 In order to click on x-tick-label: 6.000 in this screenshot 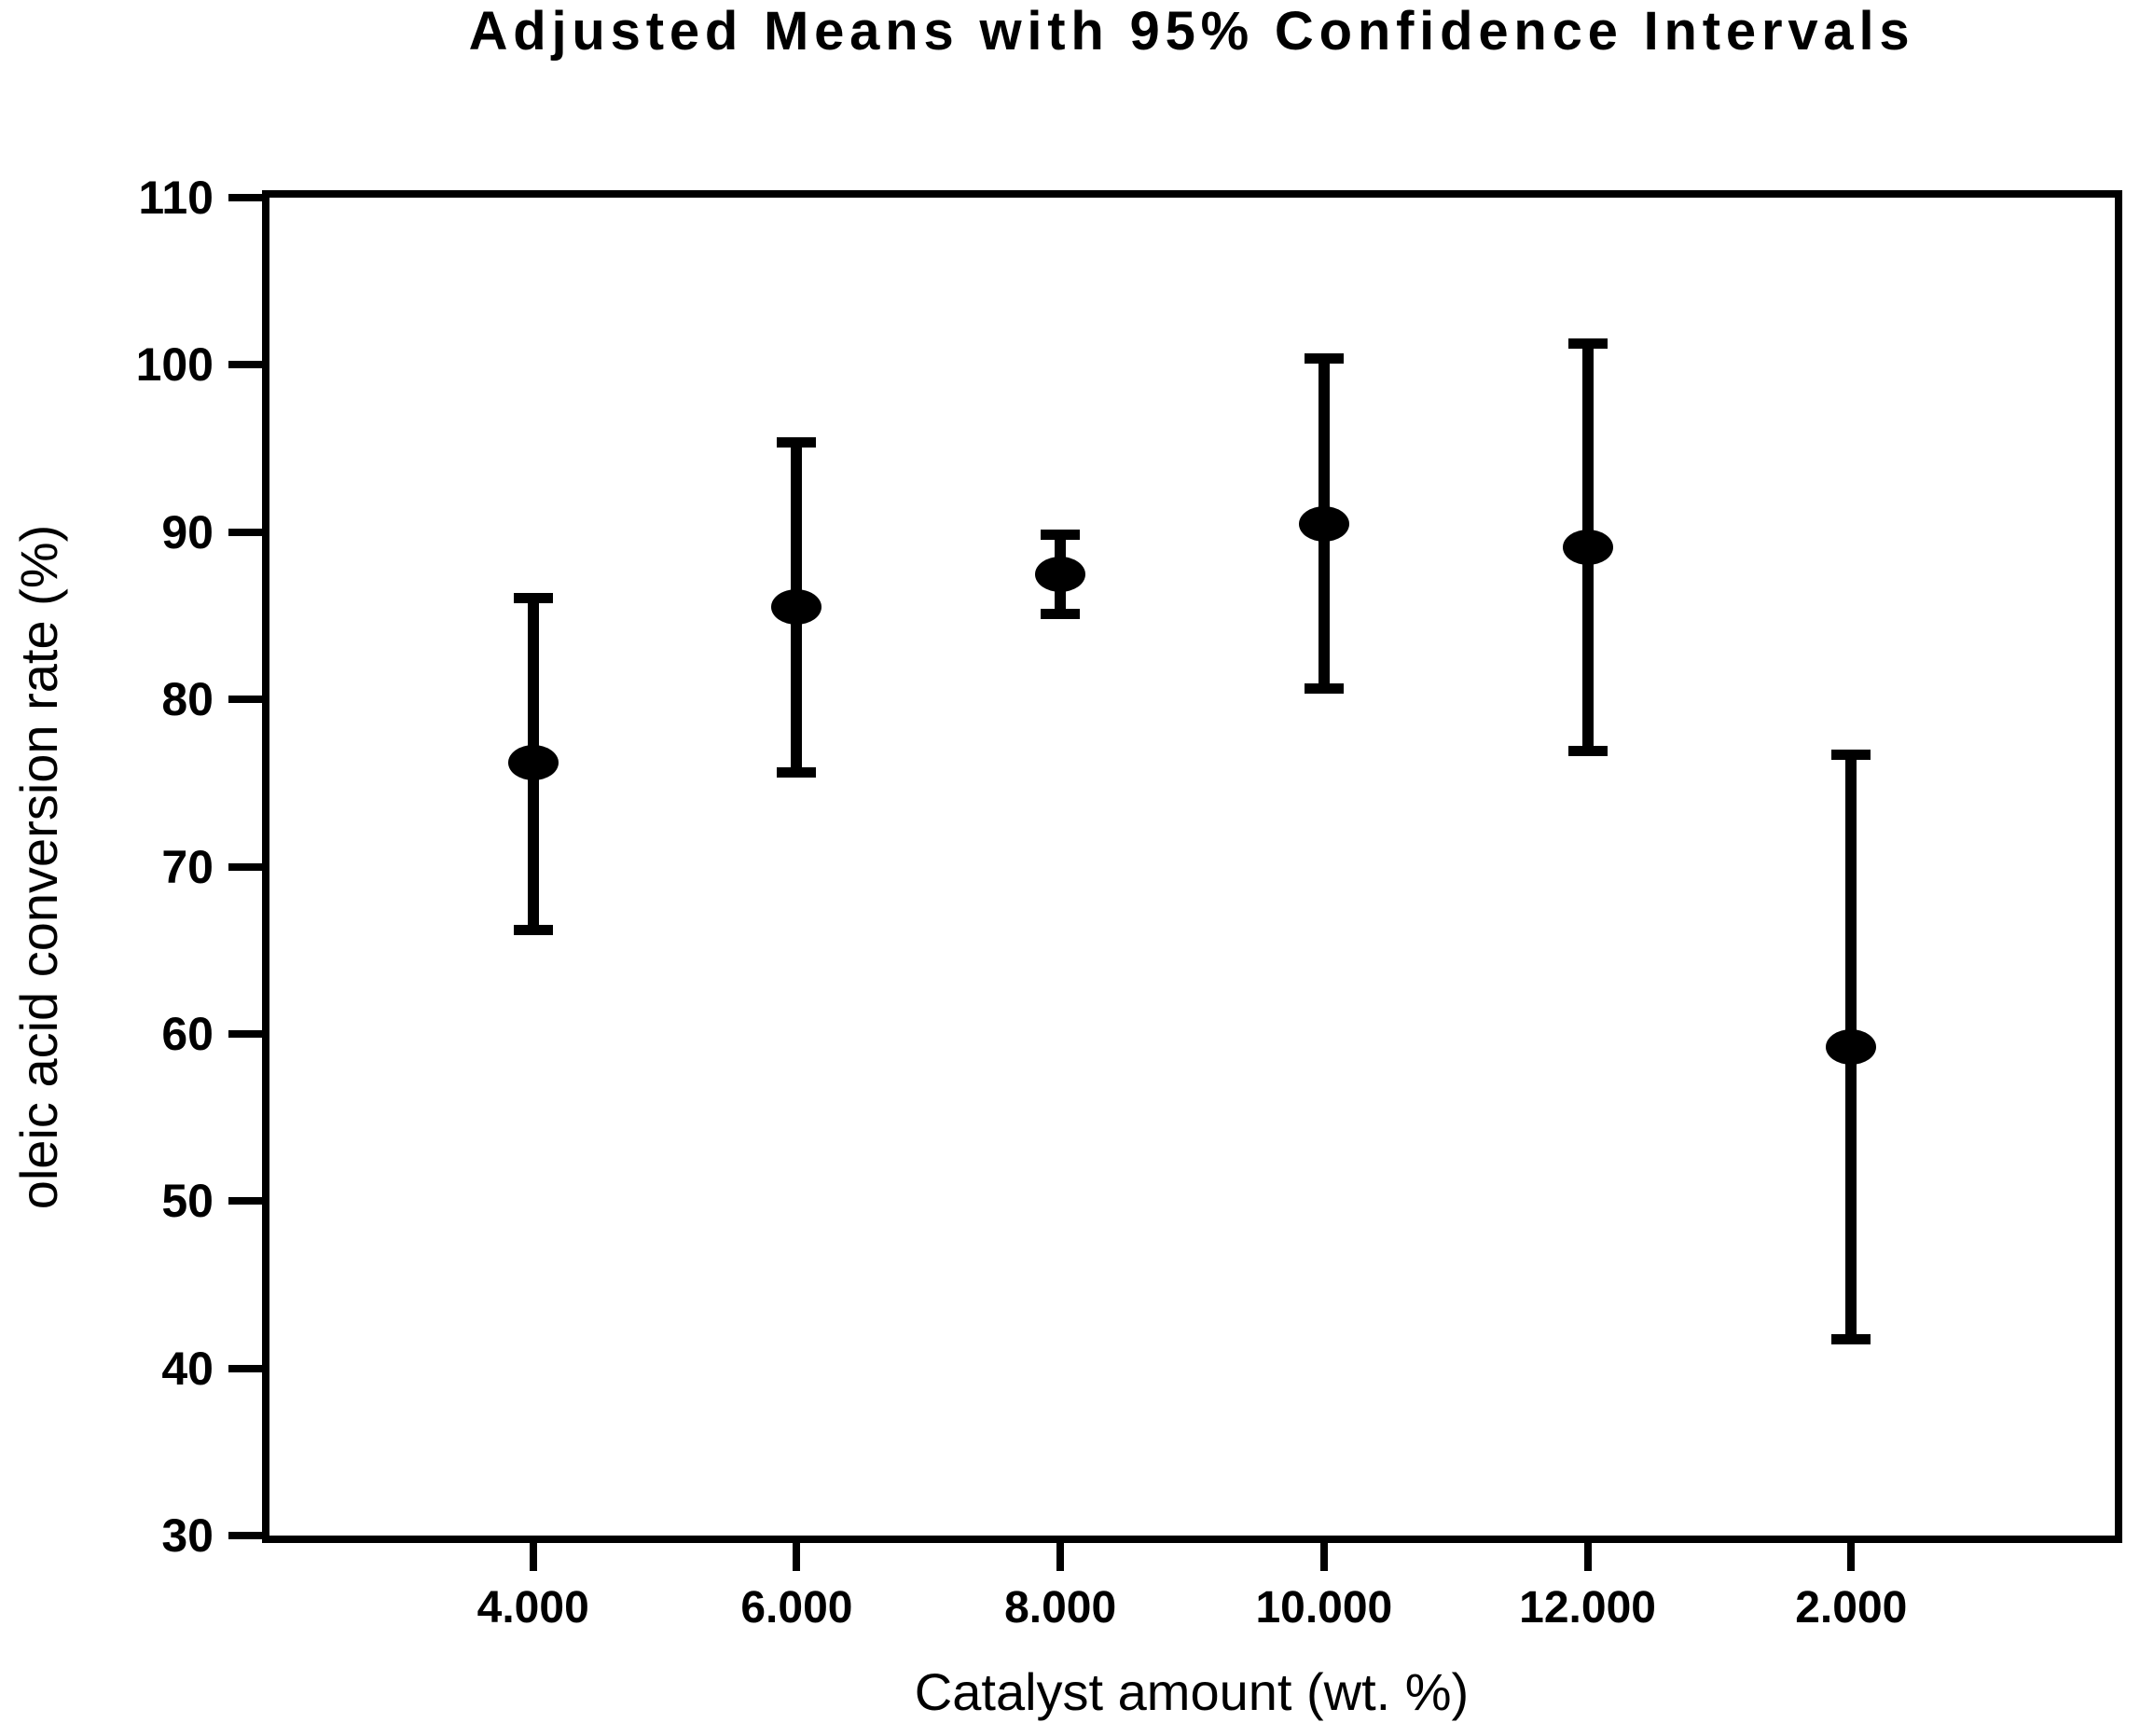, I will do `click(796, 1608)`.